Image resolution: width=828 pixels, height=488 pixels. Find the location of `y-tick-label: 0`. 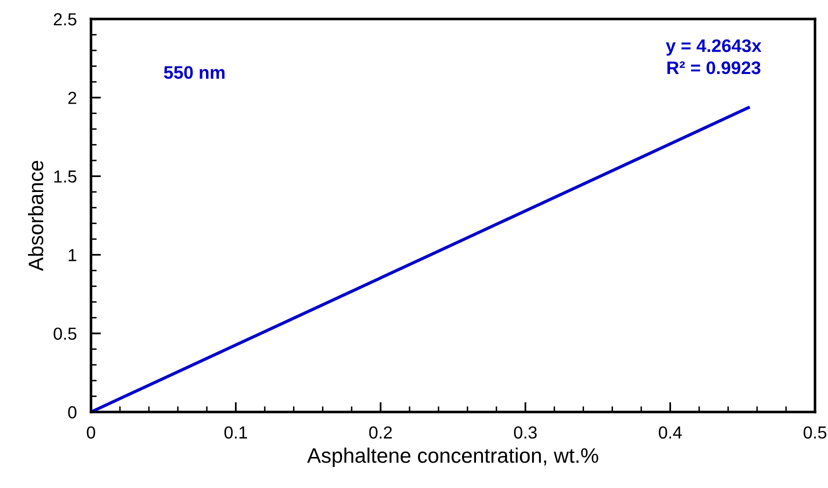

y-tick-label: 0 is located at coordinates (72, 412).